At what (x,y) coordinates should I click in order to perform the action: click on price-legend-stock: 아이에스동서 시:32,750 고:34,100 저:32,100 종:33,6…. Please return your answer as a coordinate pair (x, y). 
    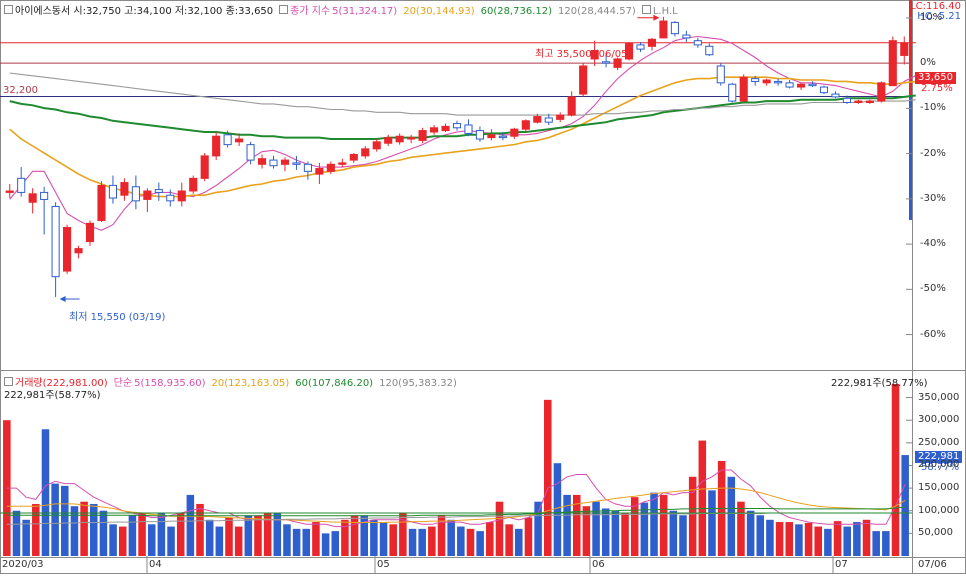
    Looking at the image, I should click on (144, 11).